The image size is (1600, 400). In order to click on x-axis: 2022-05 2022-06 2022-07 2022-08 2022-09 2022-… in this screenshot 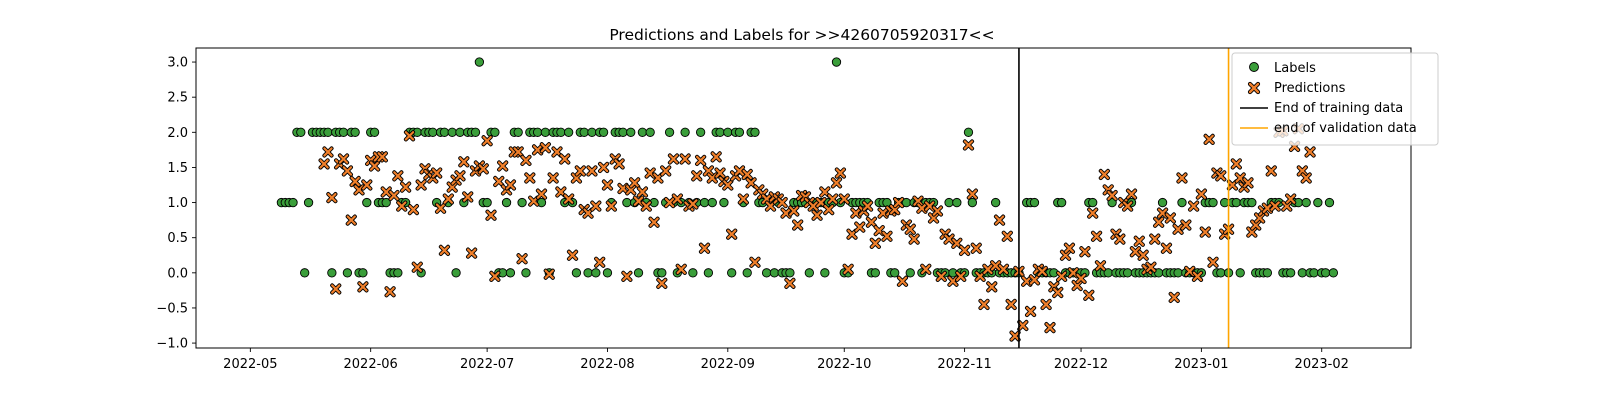, I will do `click(786, 360)`.